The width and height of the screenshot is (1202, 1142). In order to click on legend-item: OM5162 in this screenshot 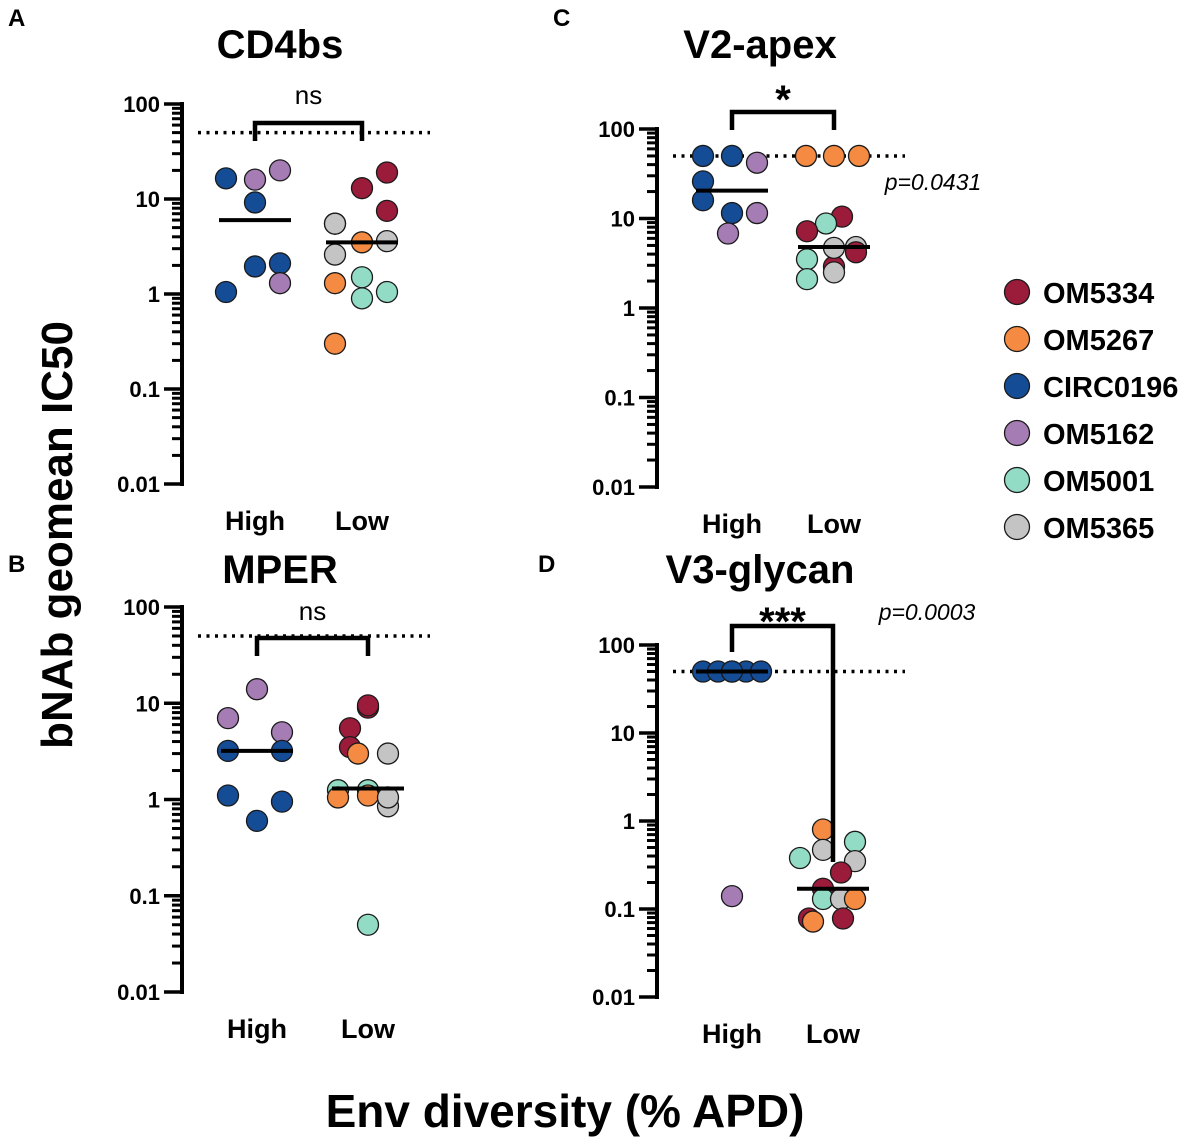, I will do `click(1078, 435)`.